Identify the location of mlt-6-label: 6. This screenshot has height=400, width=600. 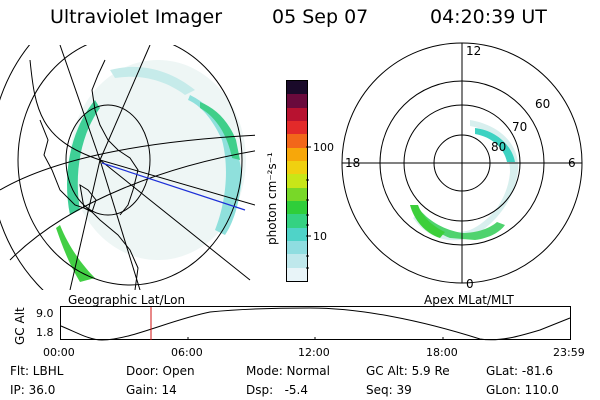
(572, 163).